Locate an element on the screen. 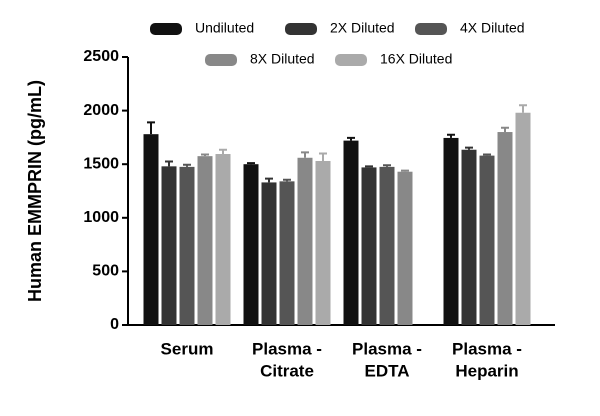 This screenshot has width=600, height=416. y-tick-label: 0 is located at coordinates (114, 324).